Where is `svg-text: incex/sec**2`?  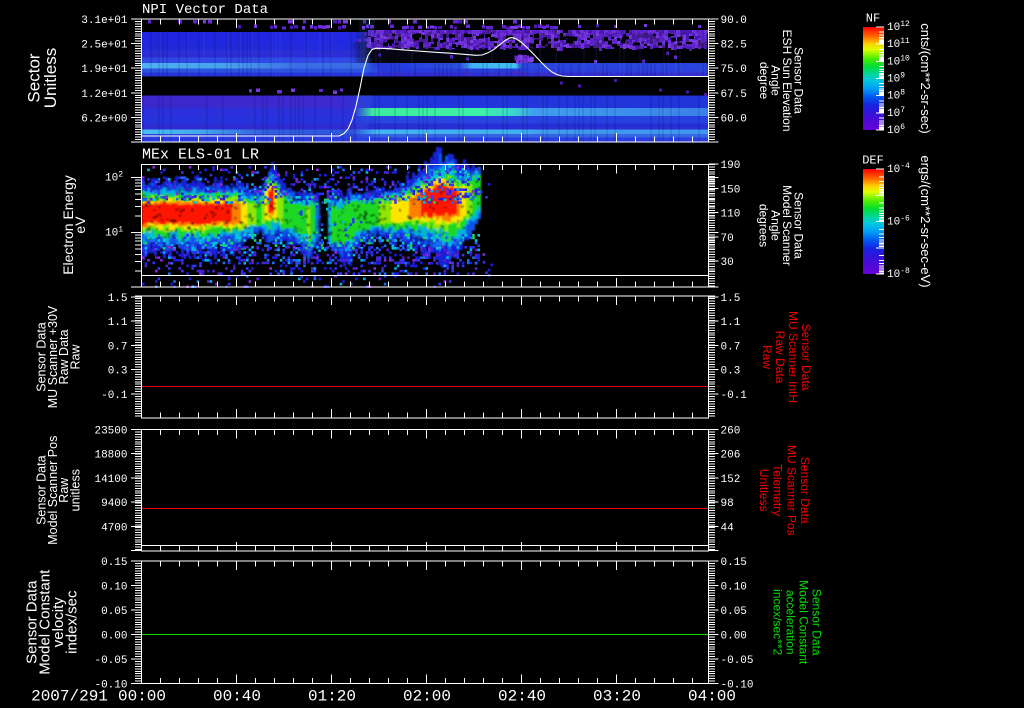
svg-text: incex/sec**2 is located at coordinates (778, 622).